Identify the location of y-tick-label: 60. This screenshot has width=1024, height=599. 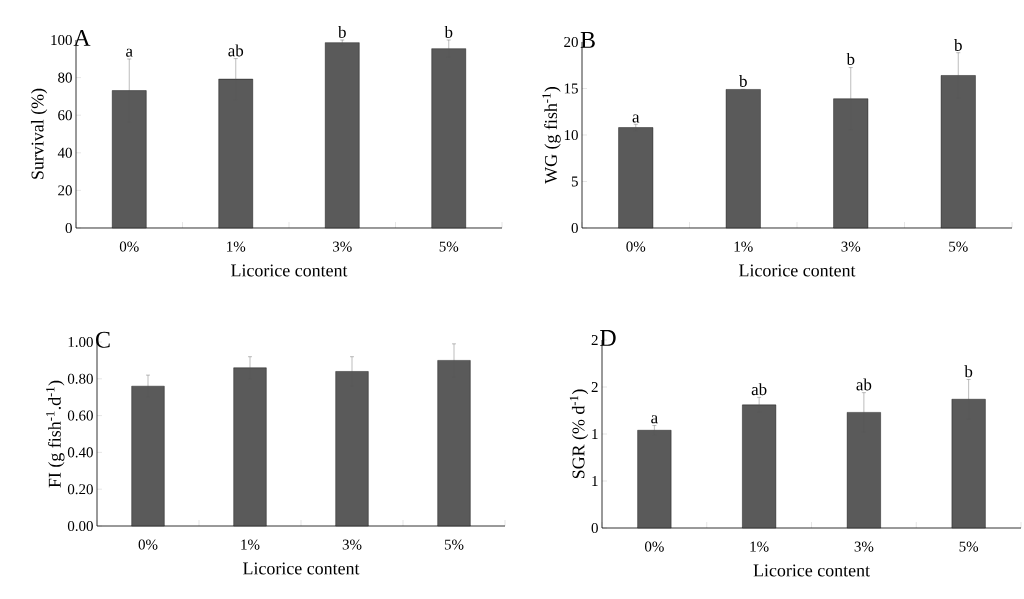
(65, 115).